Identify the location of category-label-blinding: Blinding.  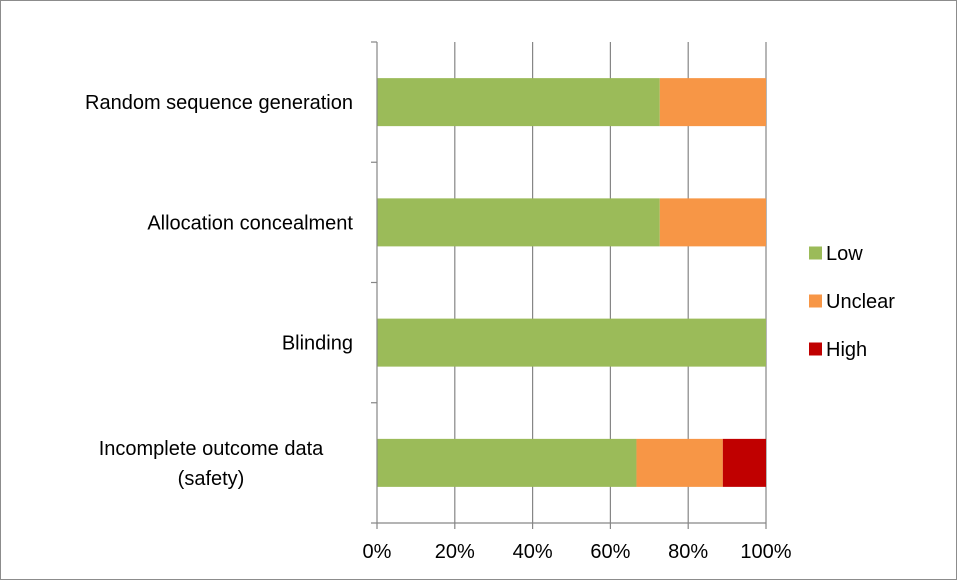
(317, 344).